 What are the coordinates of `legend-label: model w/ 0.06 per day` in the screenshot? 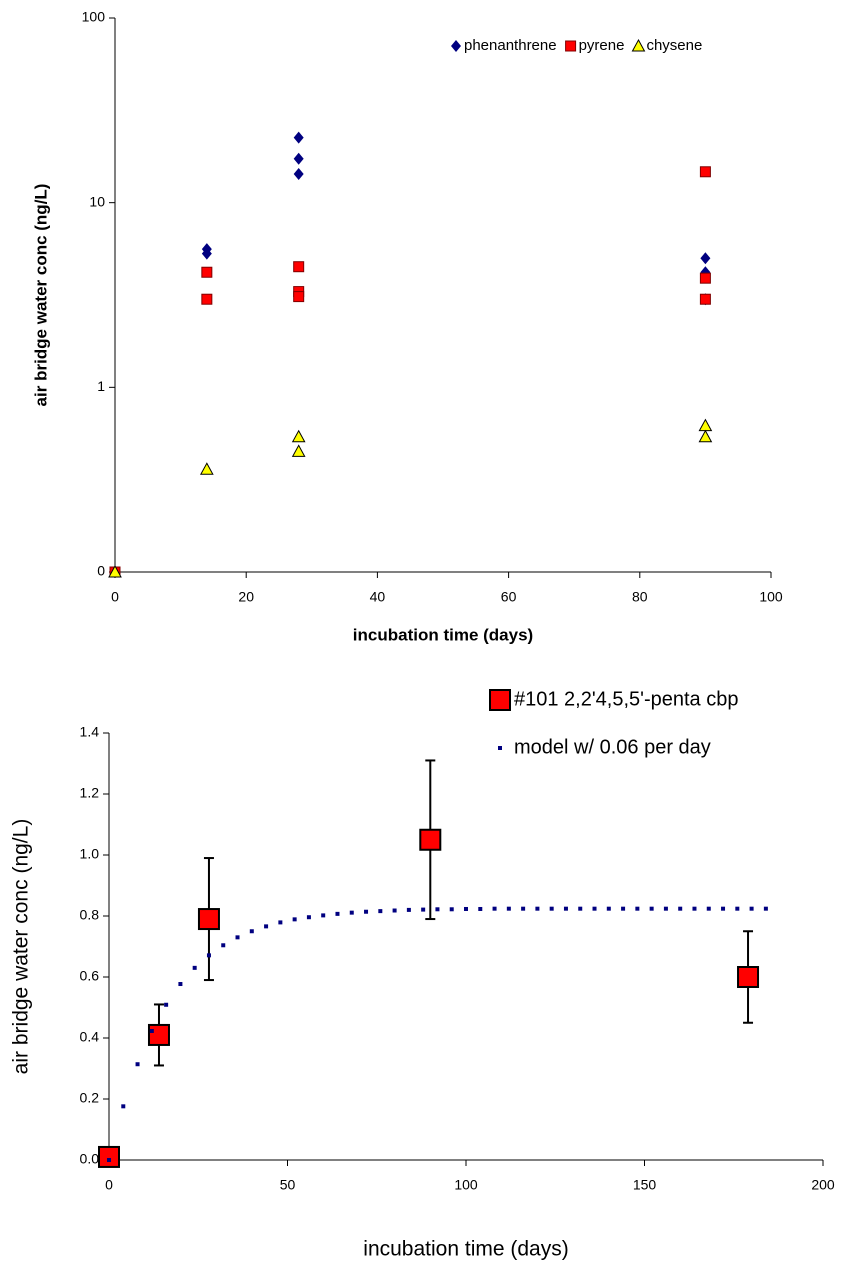 It's located at (612, 747).